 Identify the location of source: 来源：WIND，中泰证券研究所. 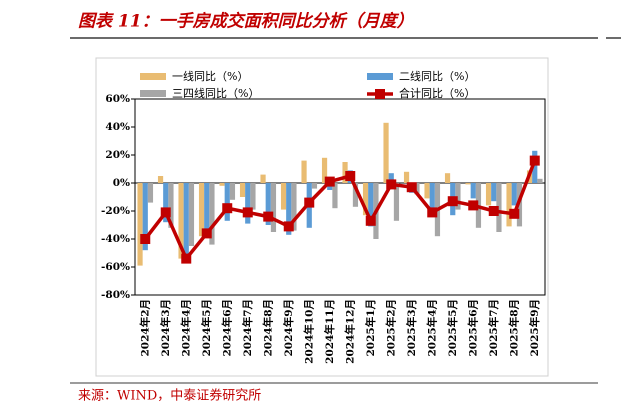
(169, 396).